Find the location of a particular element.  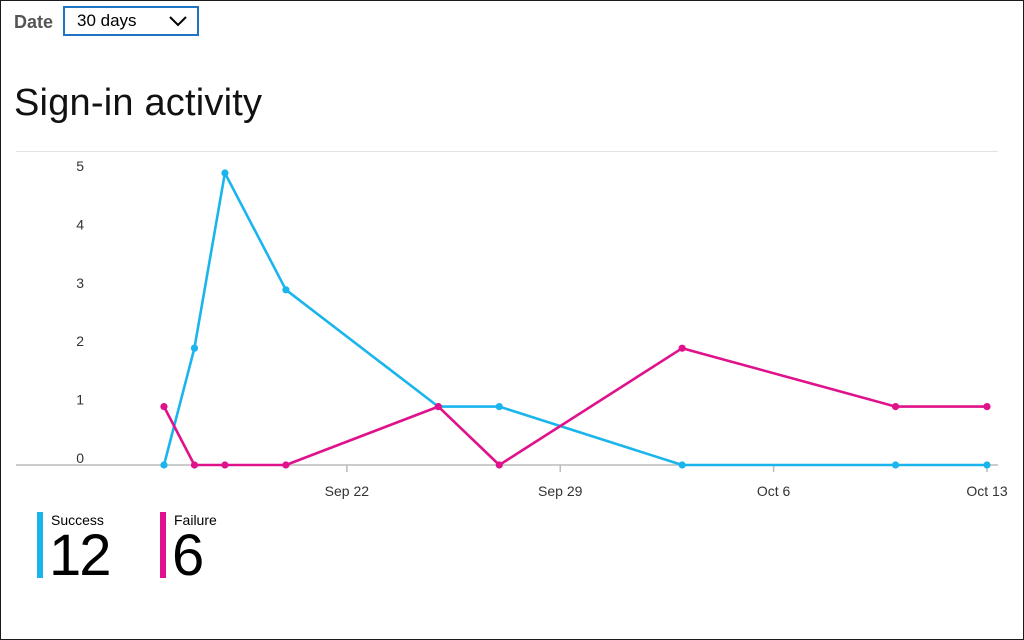

legend-label-success: Success is located at coordinates (77, 520).